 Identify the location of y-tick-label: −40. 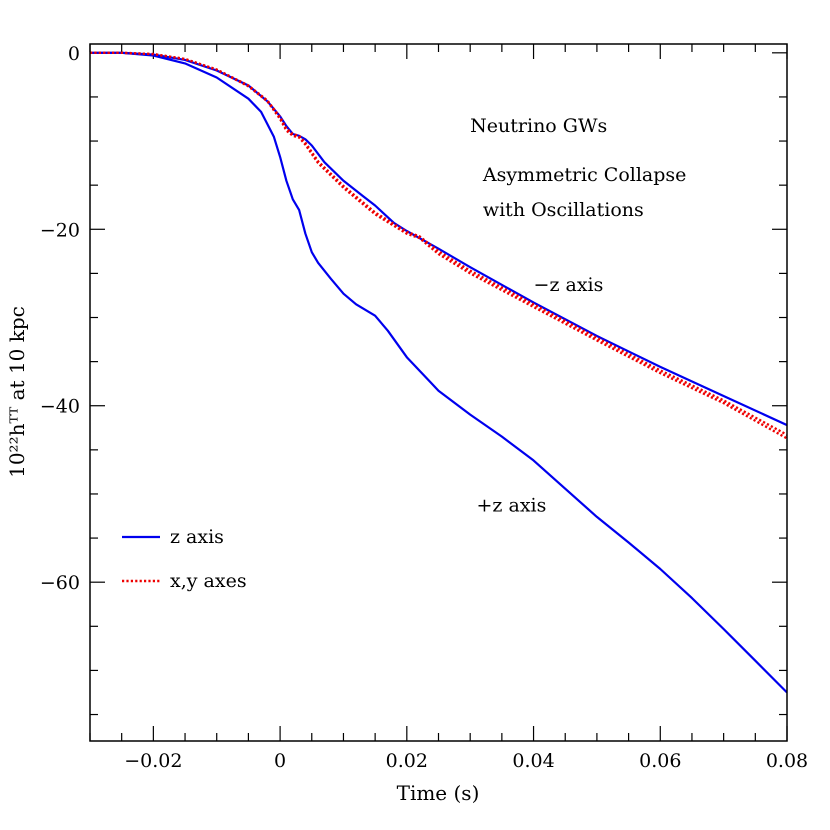
(60, 407).